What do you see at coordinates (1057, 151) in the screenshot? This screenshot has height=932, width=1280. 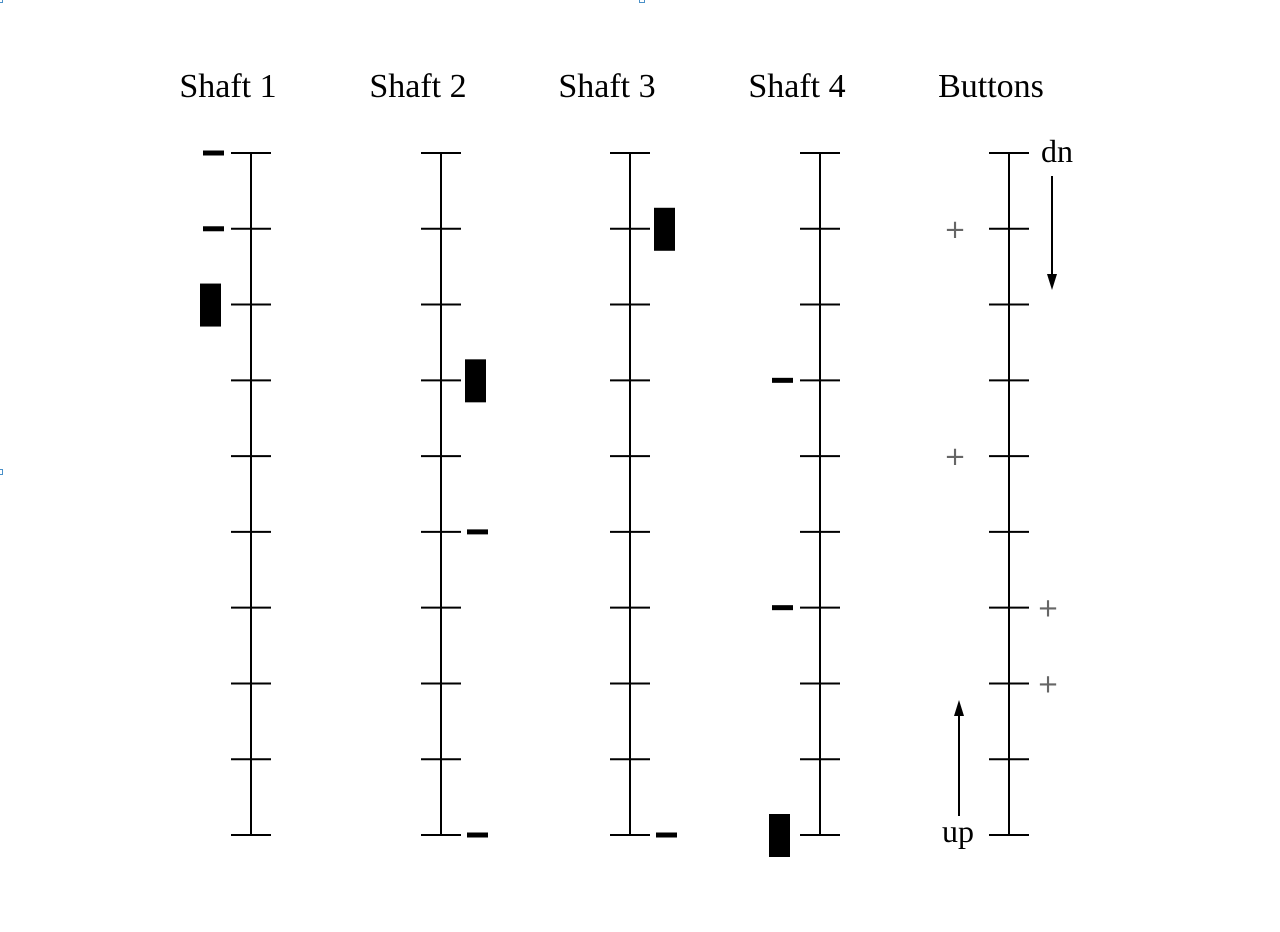 I see `down-label: dn` at bounding box center [1057, 151].